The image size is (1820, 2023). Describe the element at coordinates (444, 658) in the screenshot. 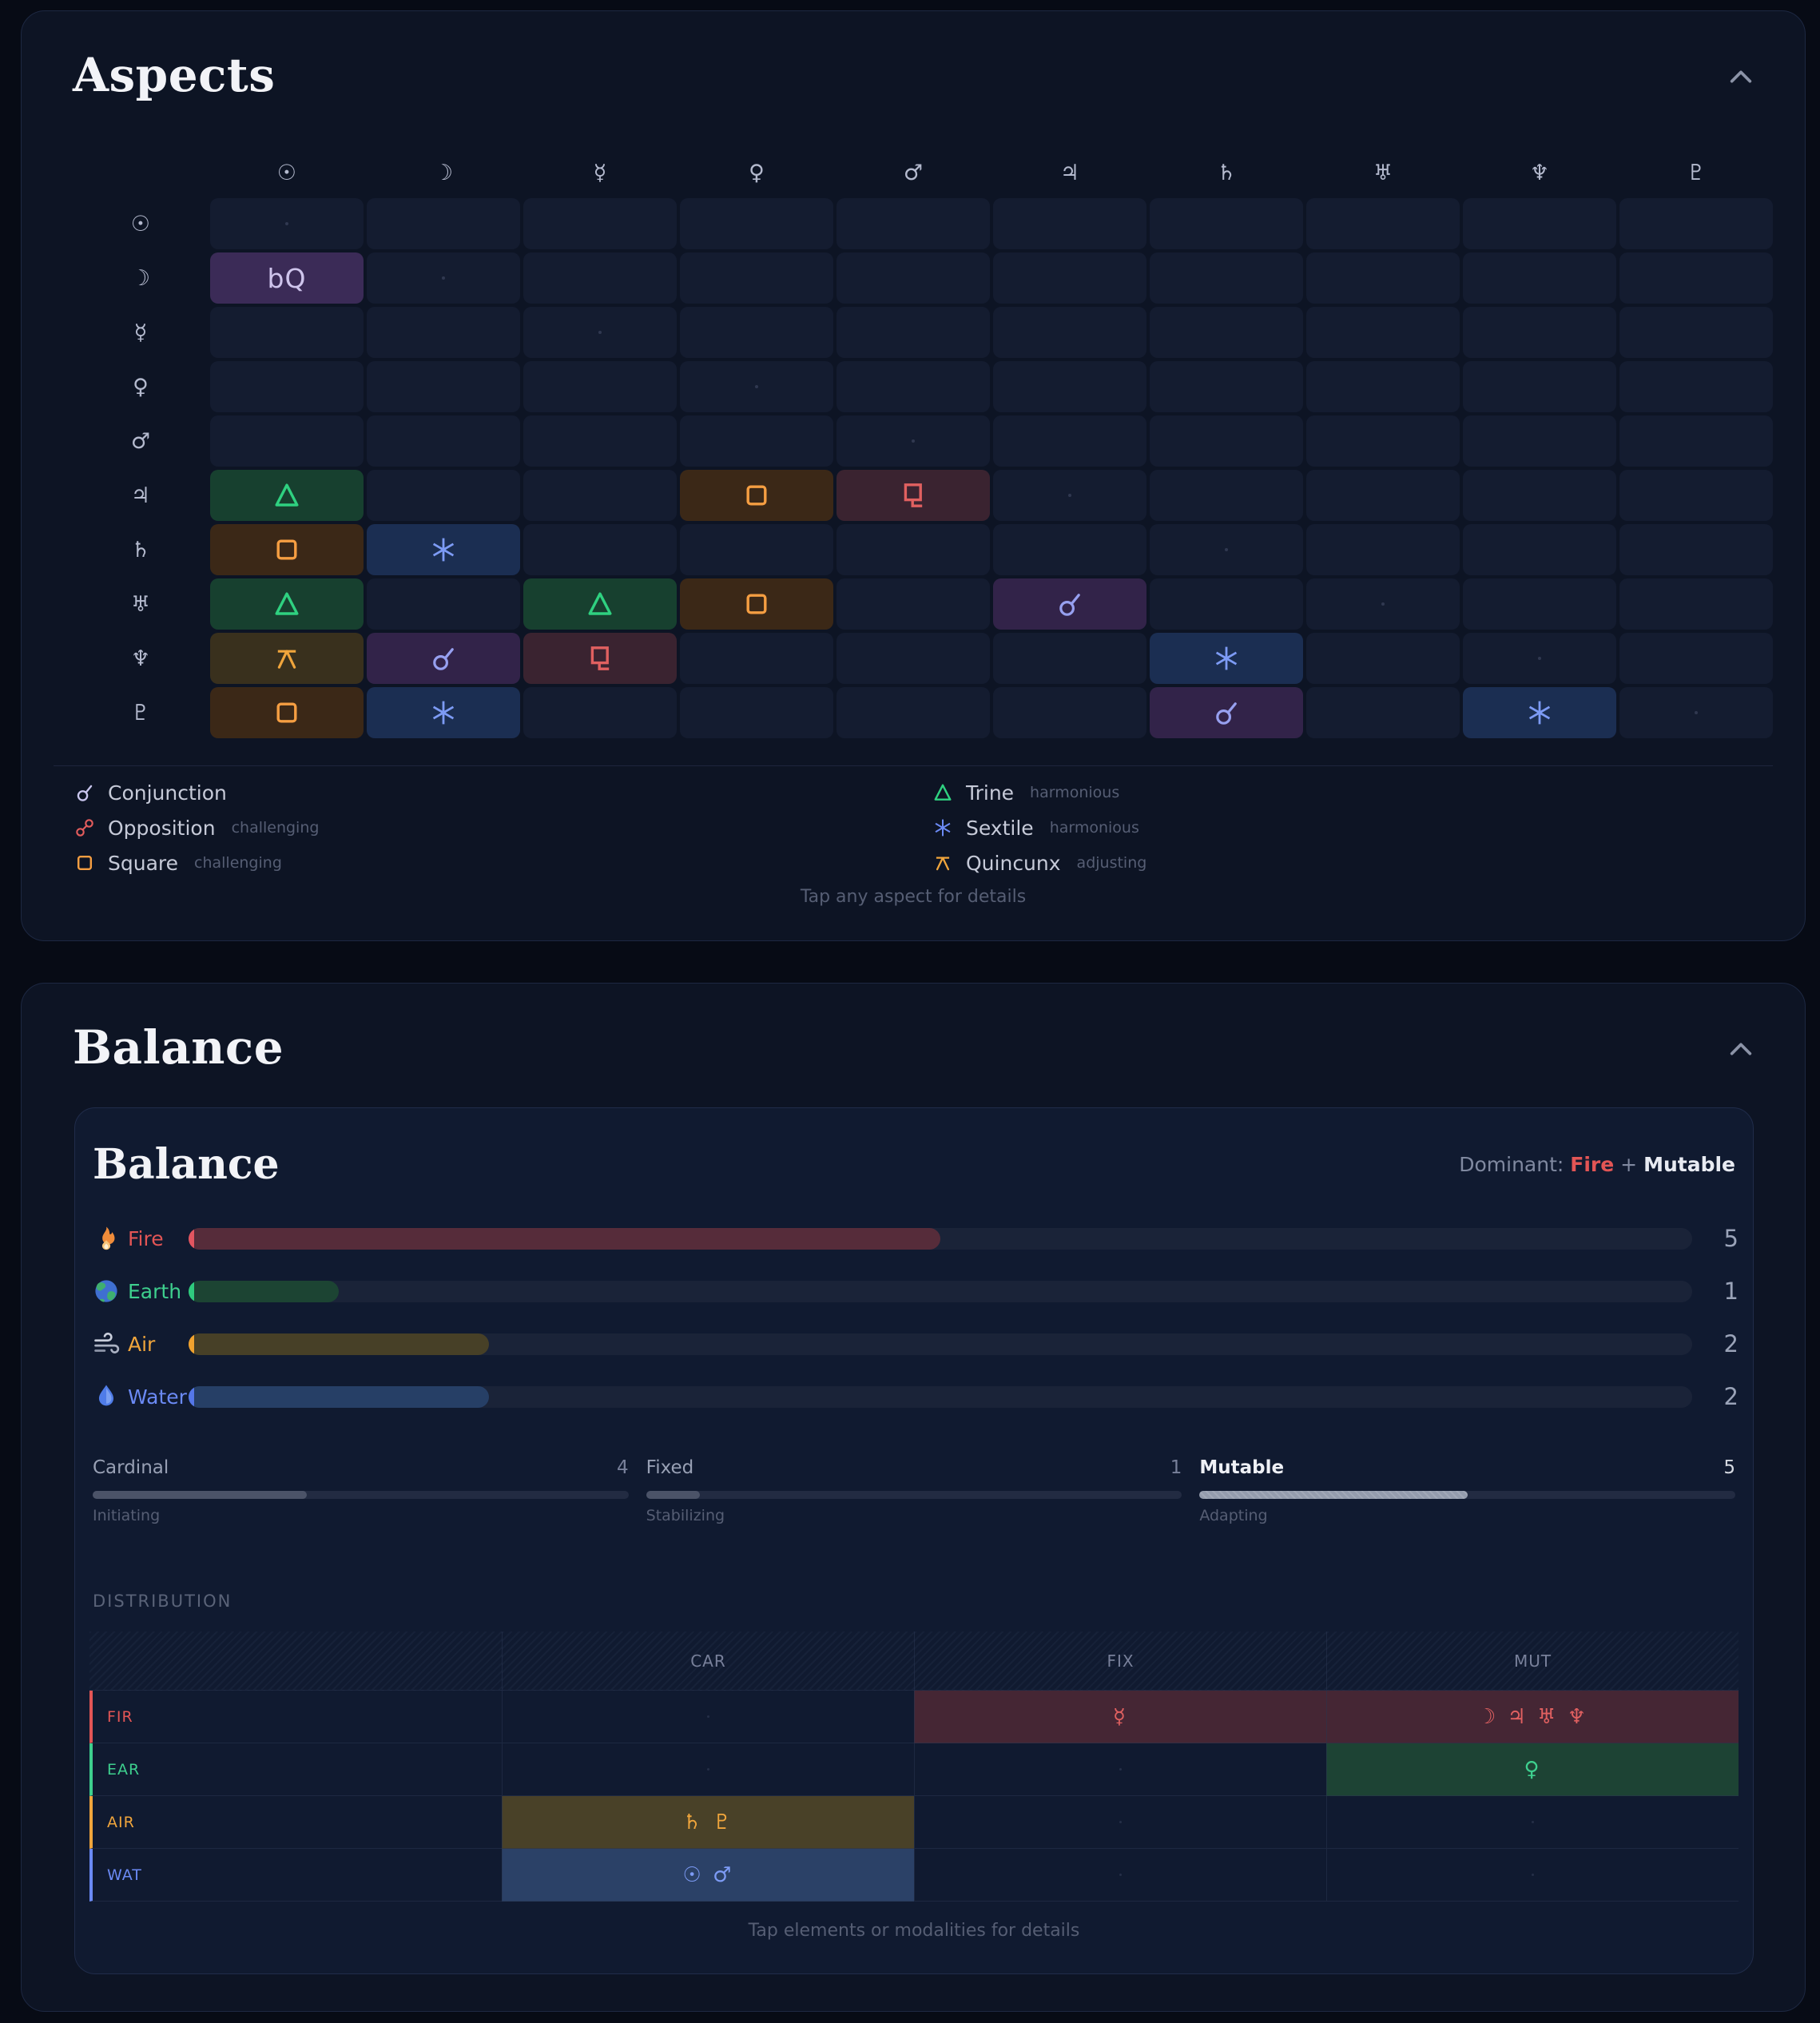

I see `aspect-cell-neptune-moon` at that location.